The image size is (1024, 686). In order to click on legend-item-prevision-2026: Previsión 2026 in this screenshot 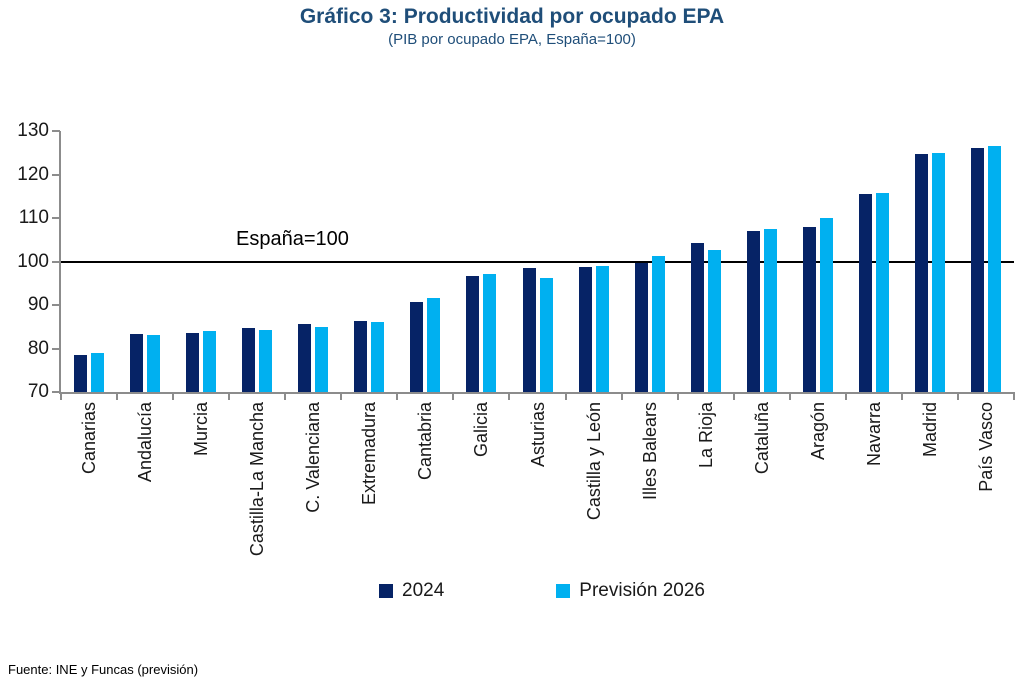, I will do `click(630, 591)`.